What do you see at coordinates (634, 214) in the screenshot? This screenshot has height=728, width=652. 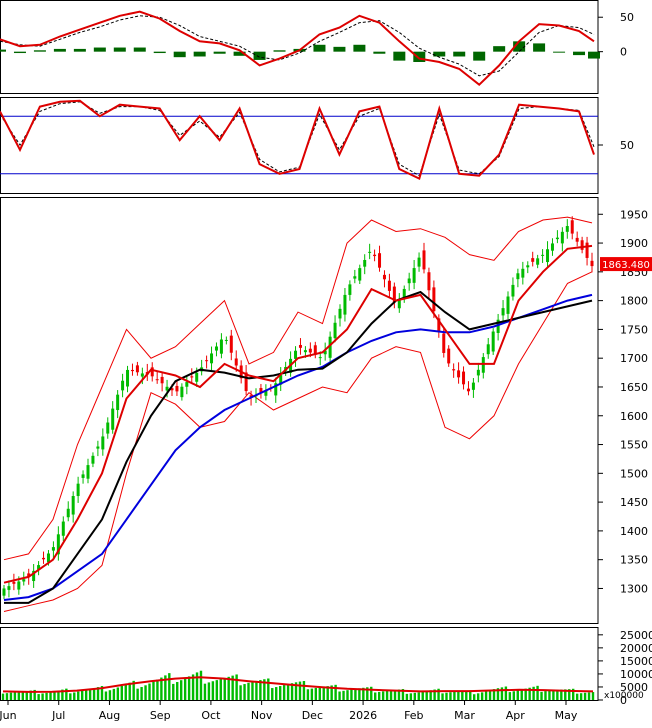 I see `price-ytick-label: 1950` at bounding box center [634, 214].